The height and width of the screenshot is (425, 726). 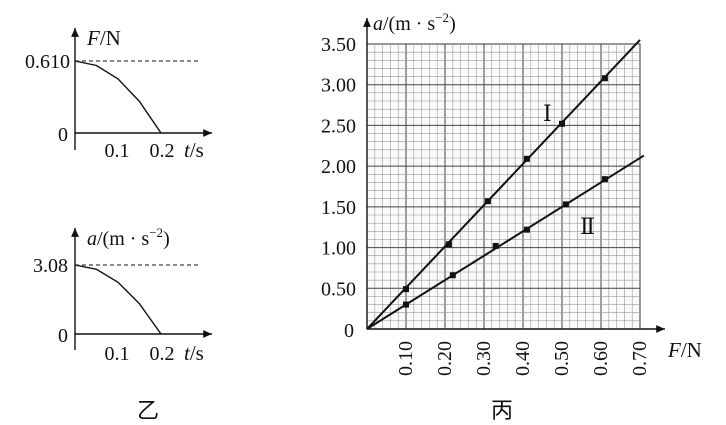 I want to click on p3-origin-label: 0, so click(x=349, y=331).